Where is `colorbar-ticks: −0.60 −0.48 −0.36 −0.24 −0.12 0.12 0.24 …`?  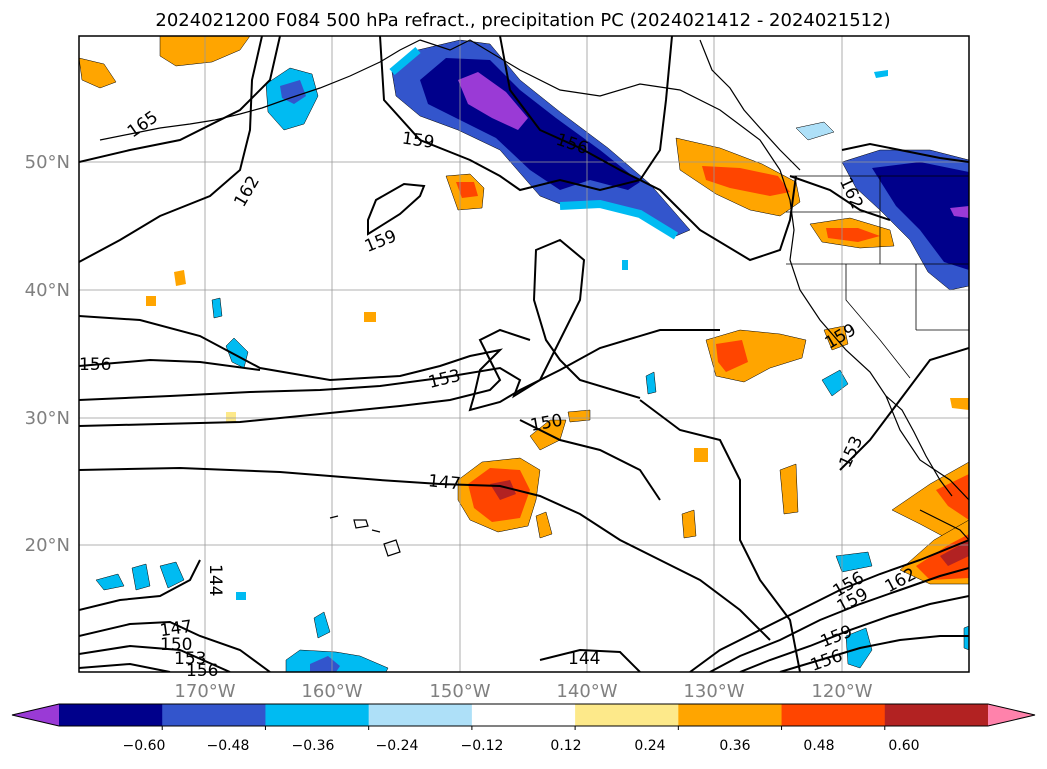
colorbar-ticks: −0.60 −0.48 −0.36 −0.24 −0.12 0.12 0.24 … is located at coordinates (521, 746).